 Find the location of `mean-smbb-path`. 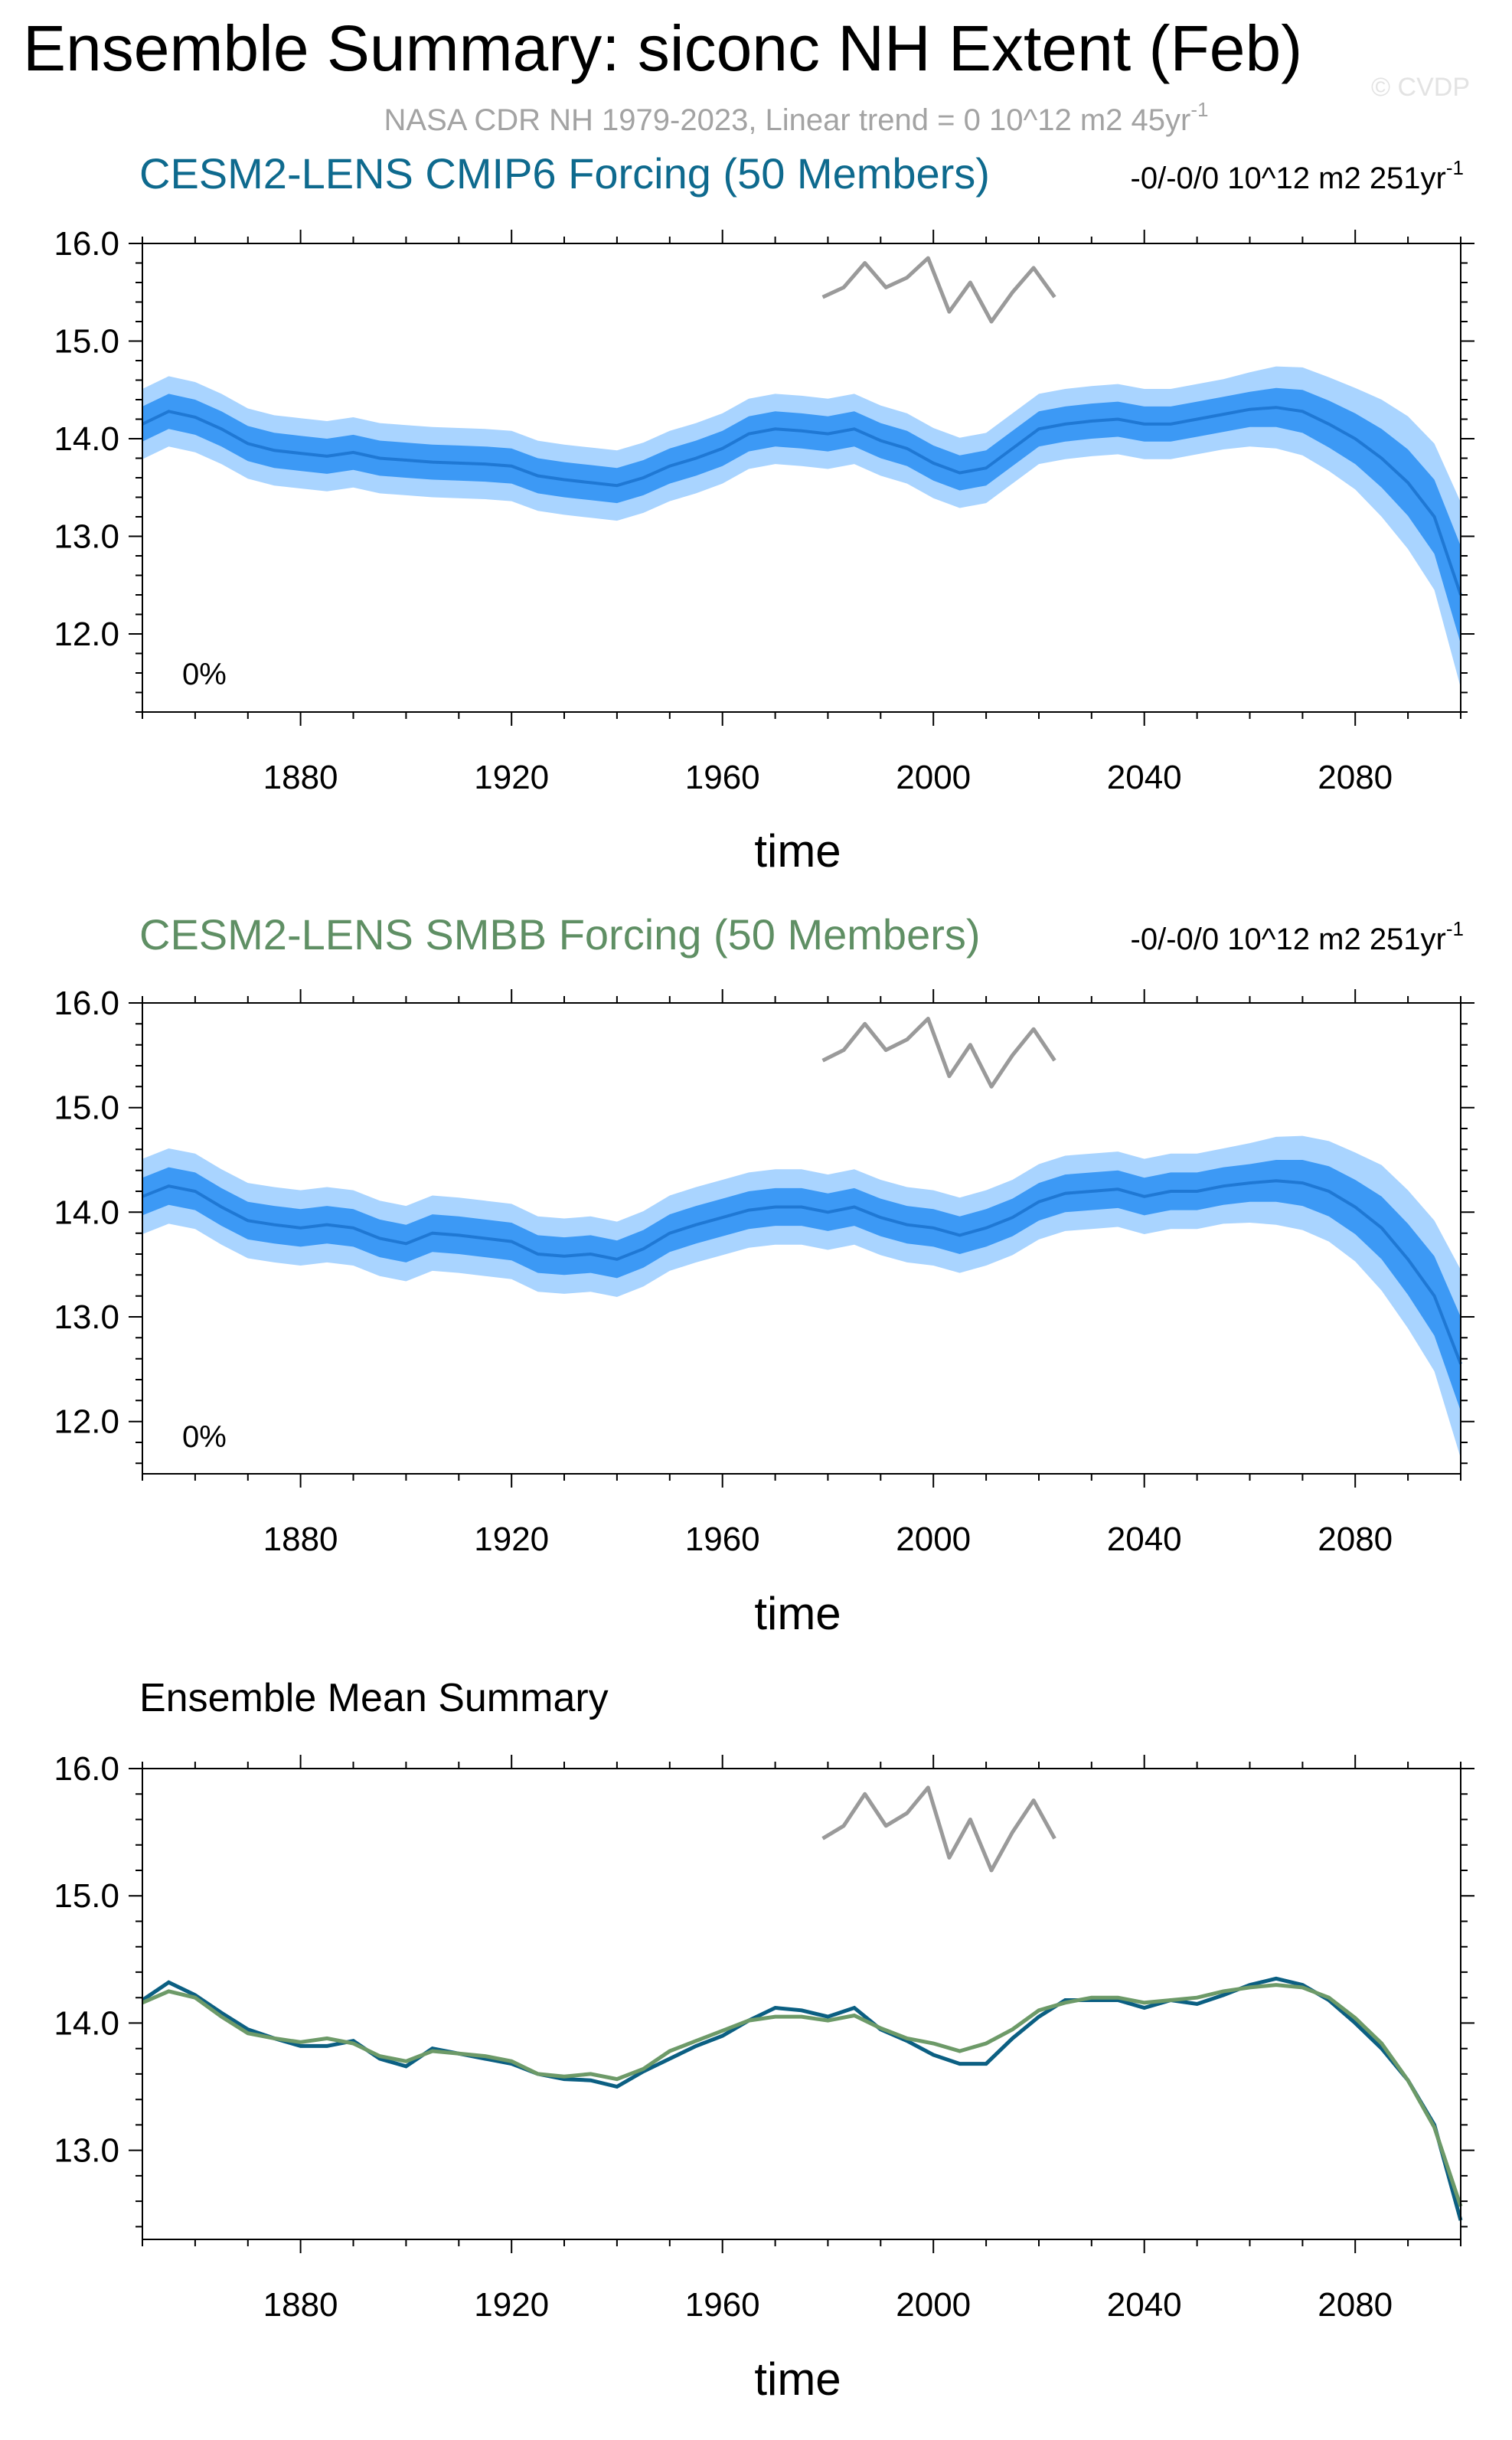

mean-smbb-path is located at coordinates (802, 2095).